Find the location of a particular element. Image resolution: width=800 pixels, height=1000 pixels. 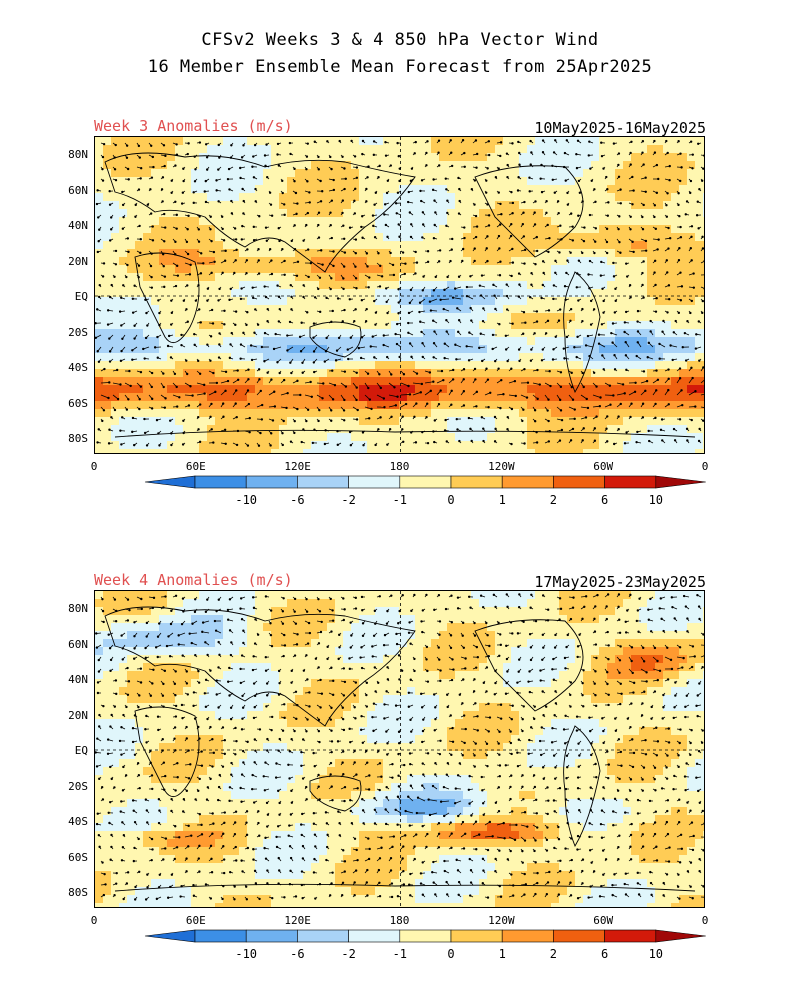

chart-title-line1: CFSv2 Weeks 3 & 4 850 hPa Vector Wind is located at coordinates (400, 40).